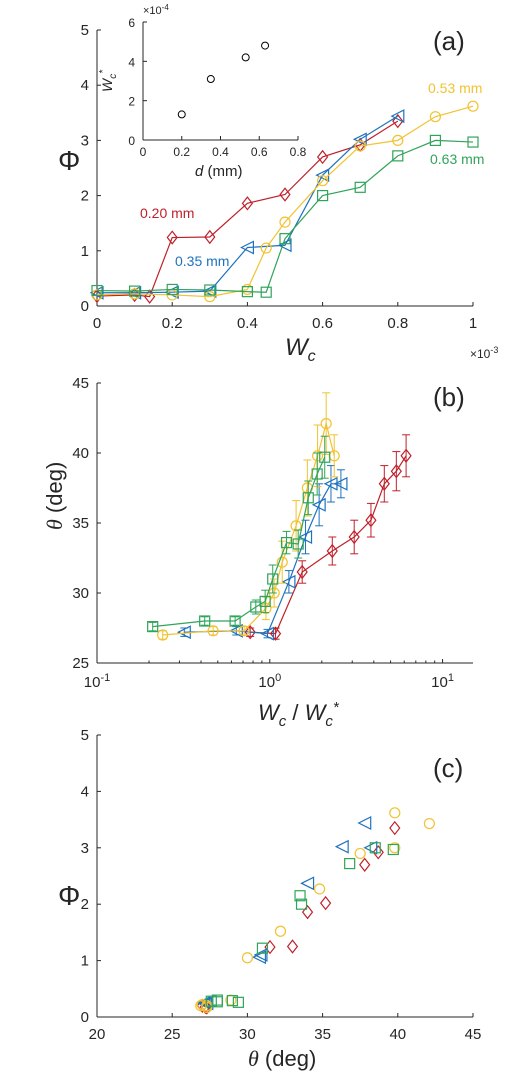 Image resolution: width=526 pixels, height=1077 pixels. Describe the element at coordinates (300, 349) in the screenshot. I see `panel-a-xlabel: Wc` at that location.